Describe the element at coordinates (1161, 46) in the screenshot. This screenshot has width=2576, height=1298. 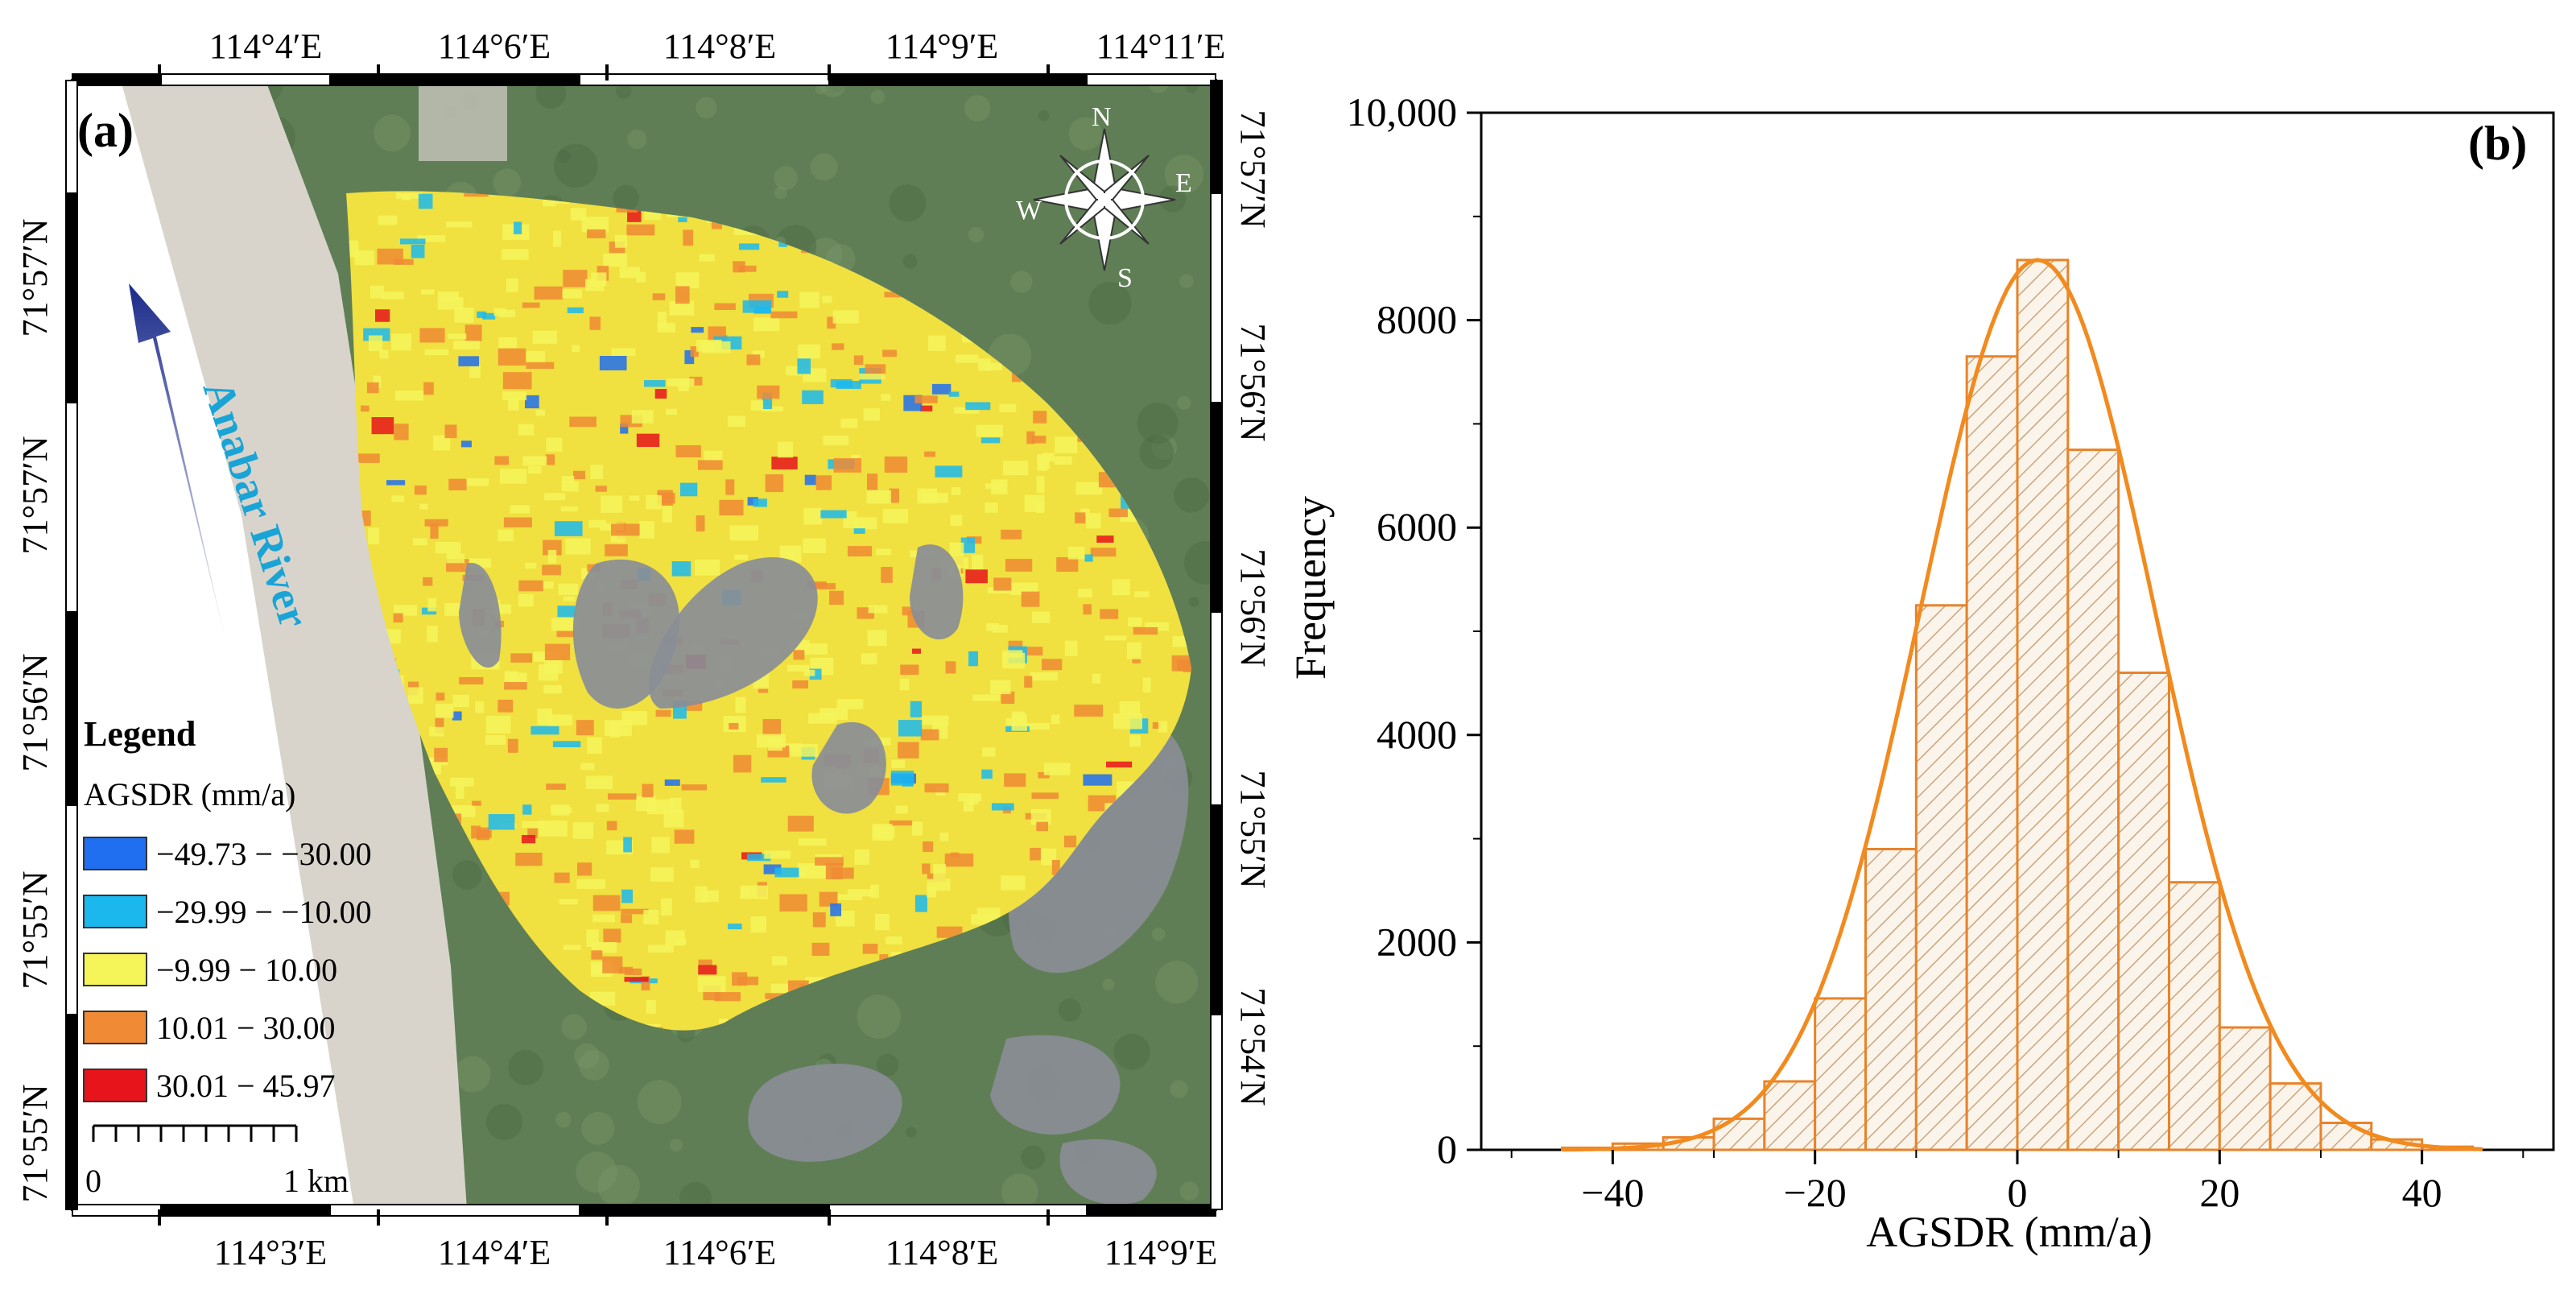
I see `top-tick-label: 114°11′E` at that location.